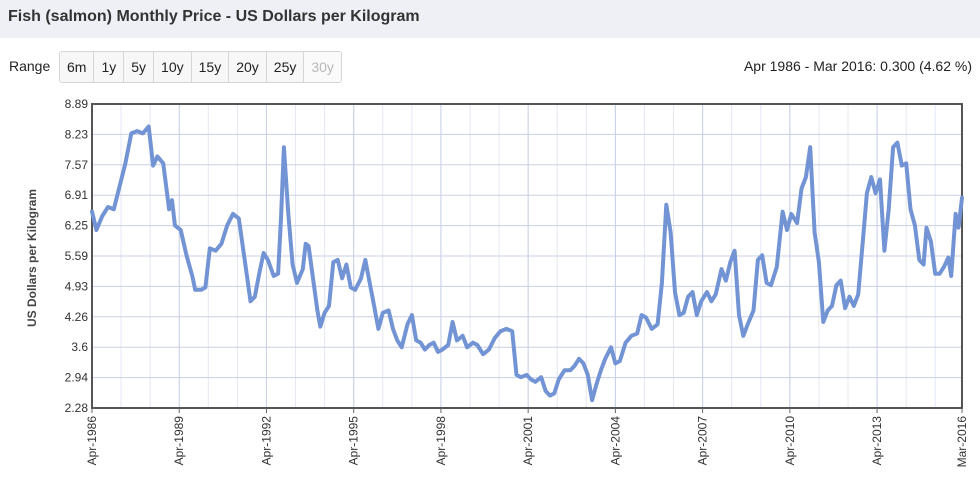 The height and width of the screenshot is (494, 980). What do you see at coordinates (77, 378) in the screenshot?
I see `y-tick-label: 2.94` at bounding box center [77, 378].